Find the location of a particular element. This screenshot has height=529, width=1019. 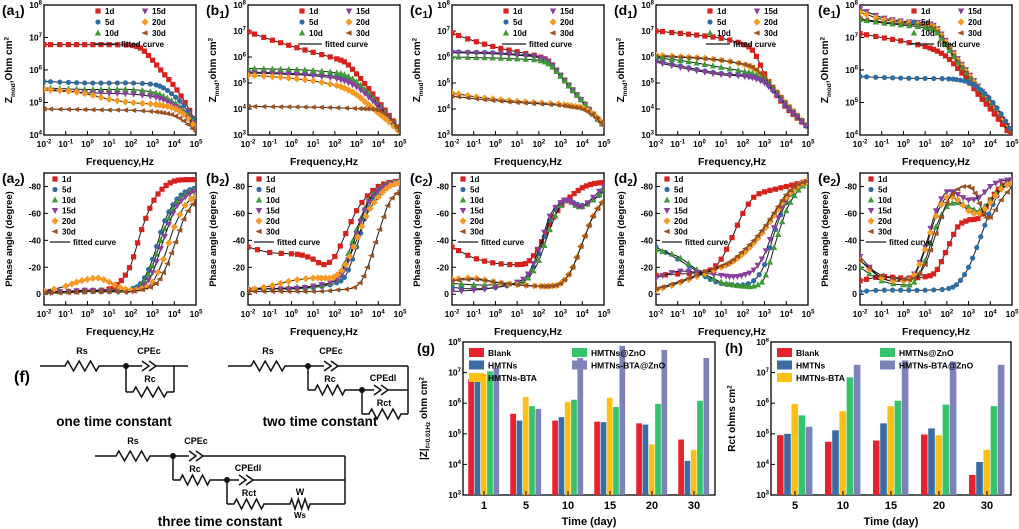

svg-text: W is located at coordinates (300, 492).